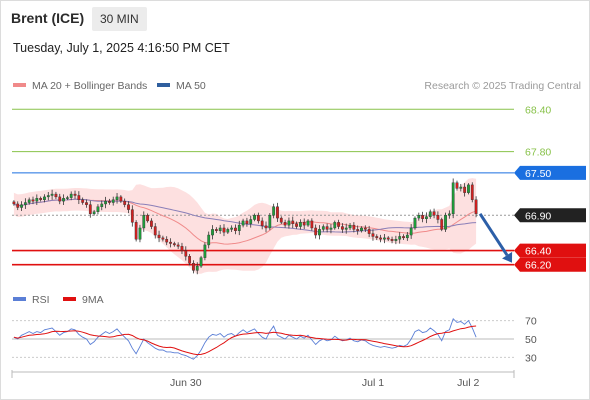 The height and width of the screenshot is (400, 590). I want to click on legend-rsi: RSI, so click(31, 300).